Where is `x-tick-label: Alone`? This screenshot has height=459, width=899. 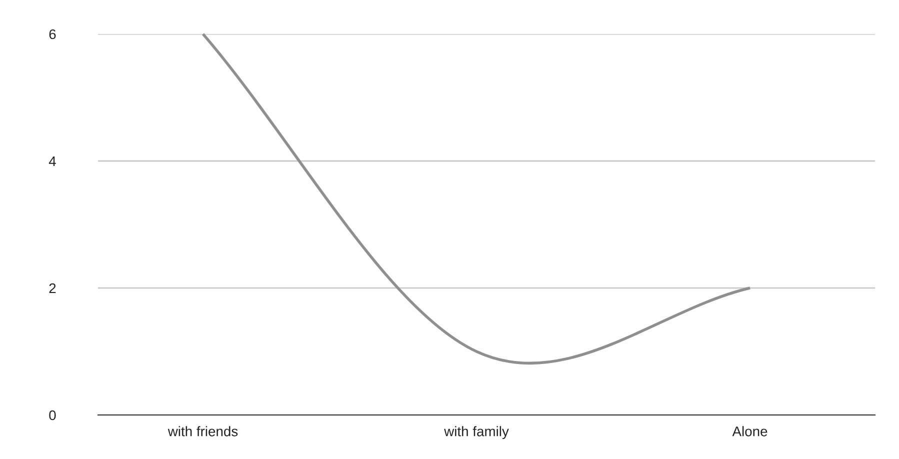
x-tick-label: Alone is located at coordinates (750, 431).